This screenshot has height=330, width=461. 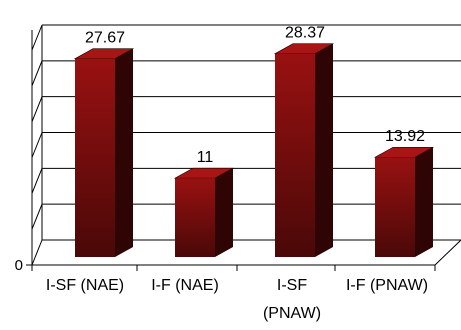 I want to click on floor-right-edge, so click(x=447, y=252).